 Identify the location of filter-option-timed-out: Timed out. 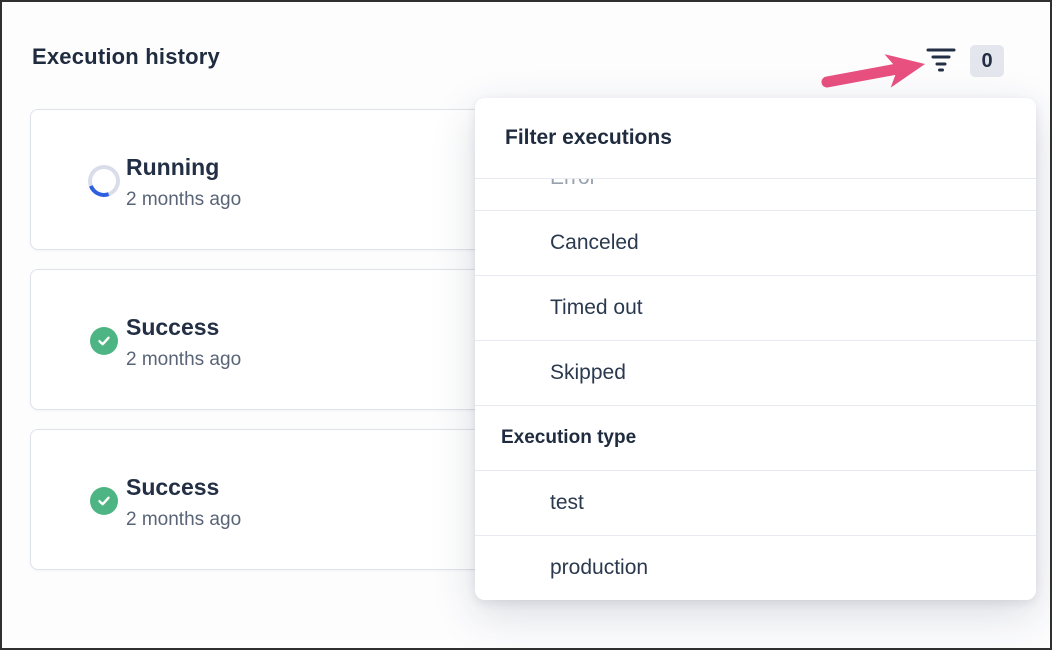
(755, 308).